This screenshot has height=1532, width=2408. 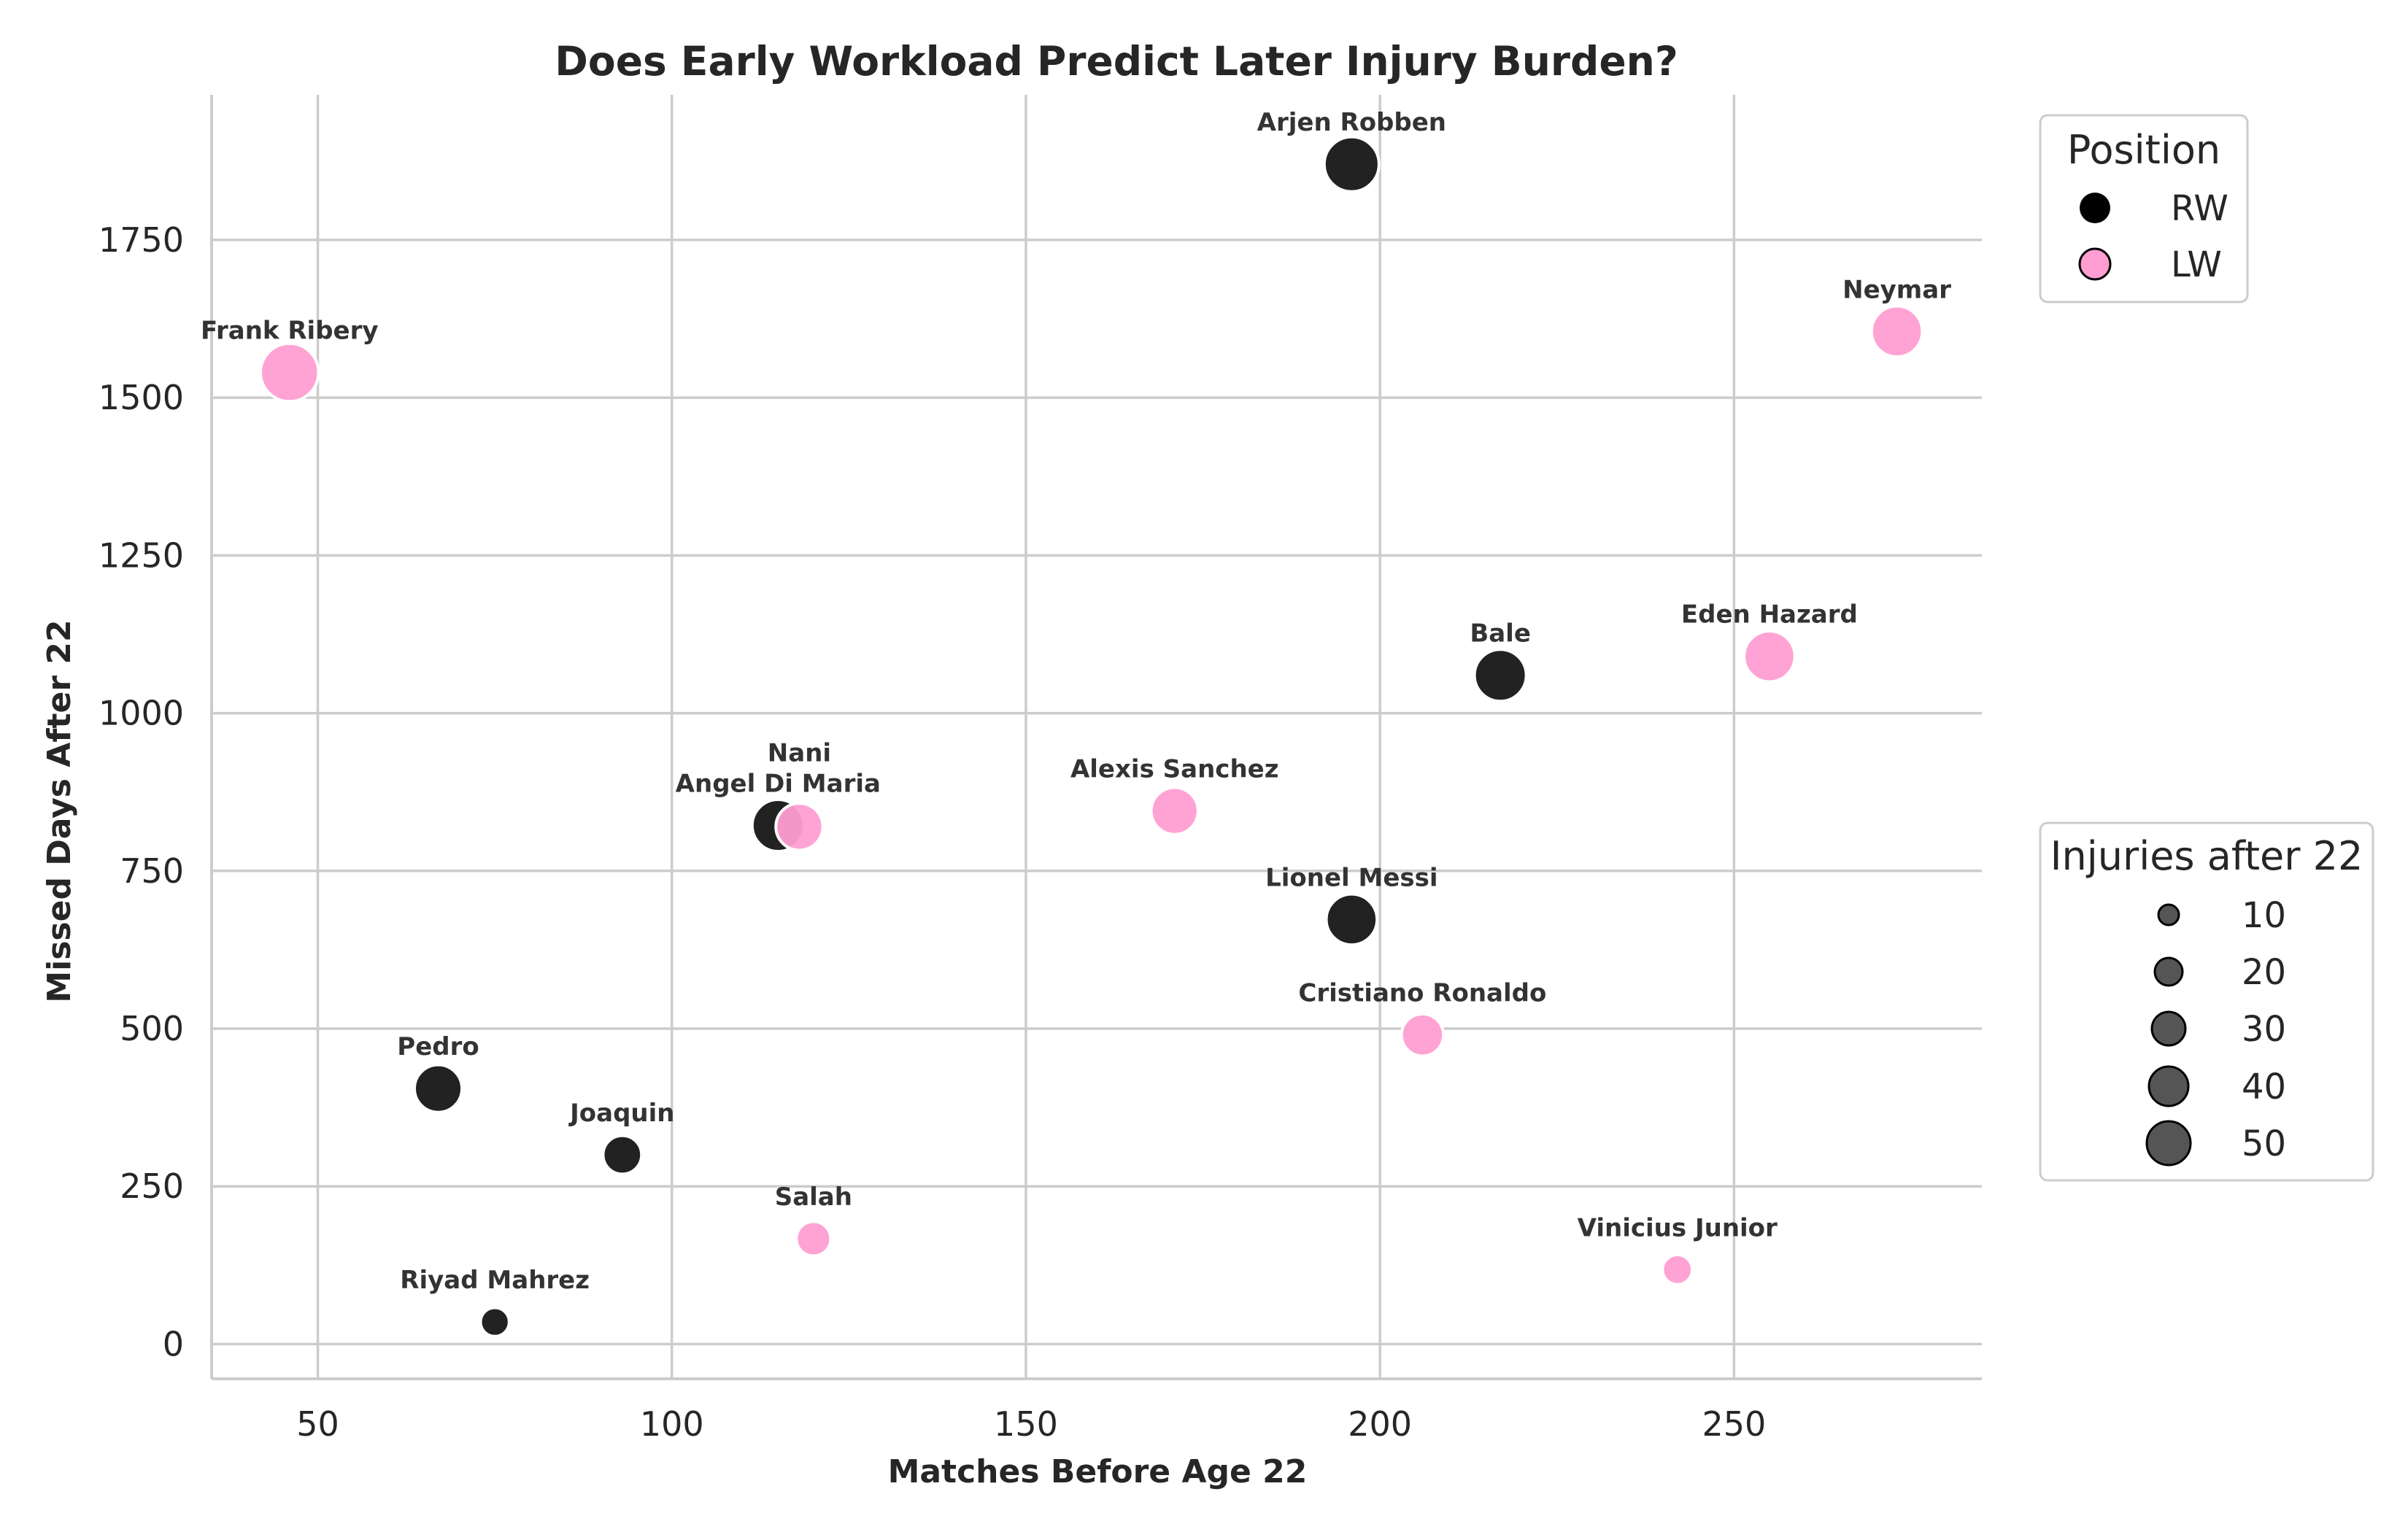 I want to click on point-joaquin, so click(x=622, y=1155).